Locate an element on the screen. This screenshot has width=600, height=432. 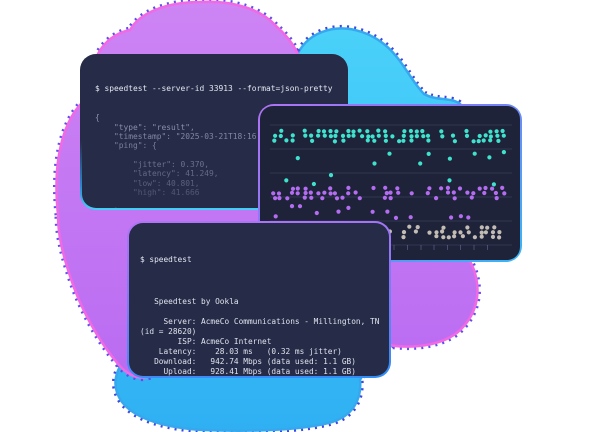
terminal-line: (id = 28620) is located at coordinates (168, 331).